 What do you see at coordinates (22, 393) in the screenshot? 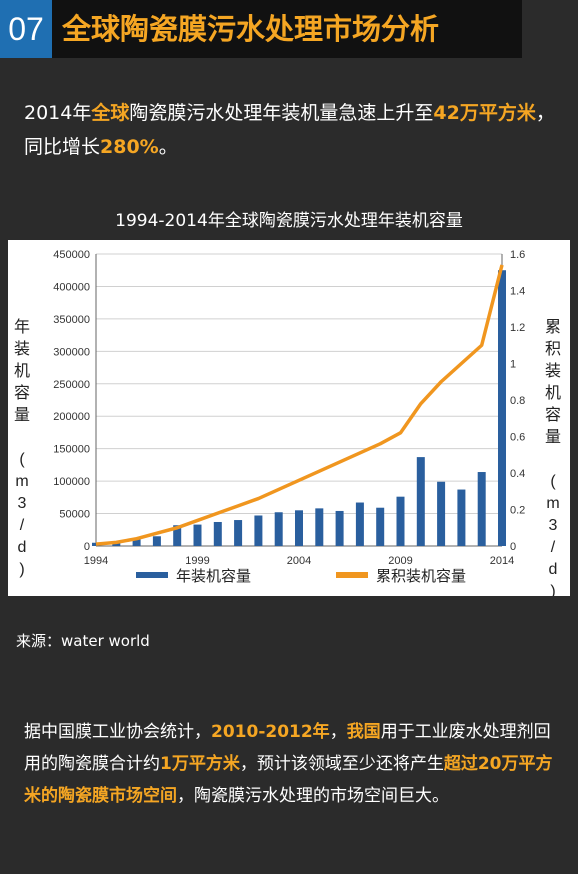
I see `y-left-label-char: 容` at bounding box center [22, 393].